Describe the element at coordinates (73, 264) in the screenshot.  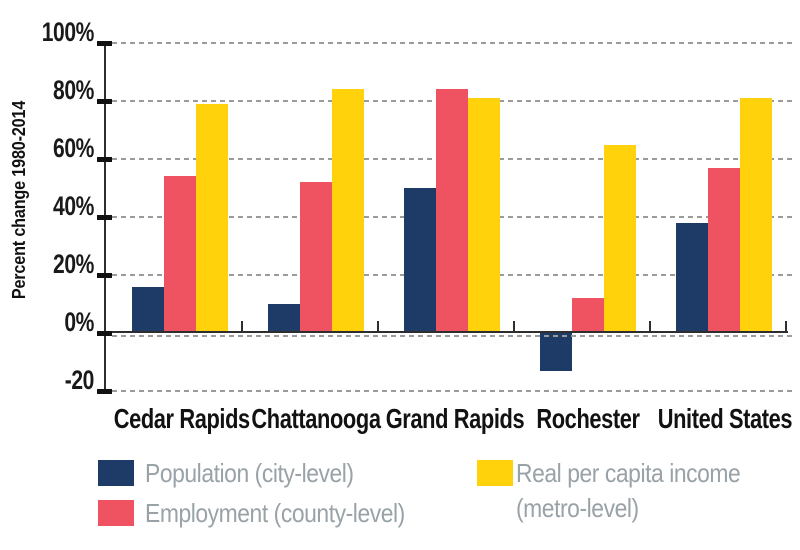
I see `y-tick-label: 20%` at that location.